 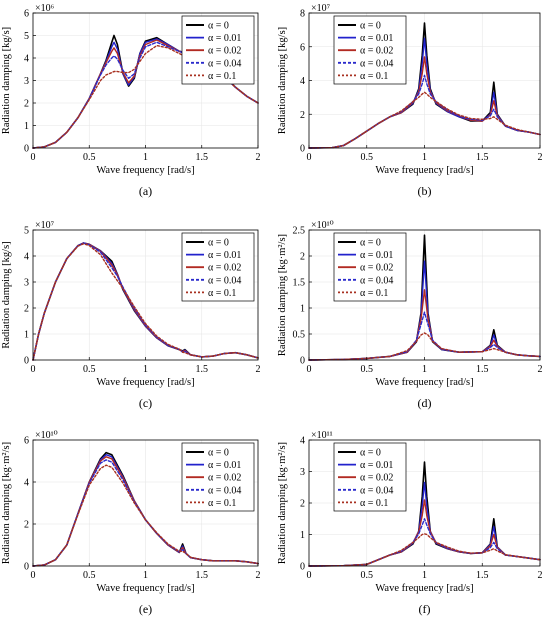 I want to click on panel-label: (b), so click(x=425, y=191).